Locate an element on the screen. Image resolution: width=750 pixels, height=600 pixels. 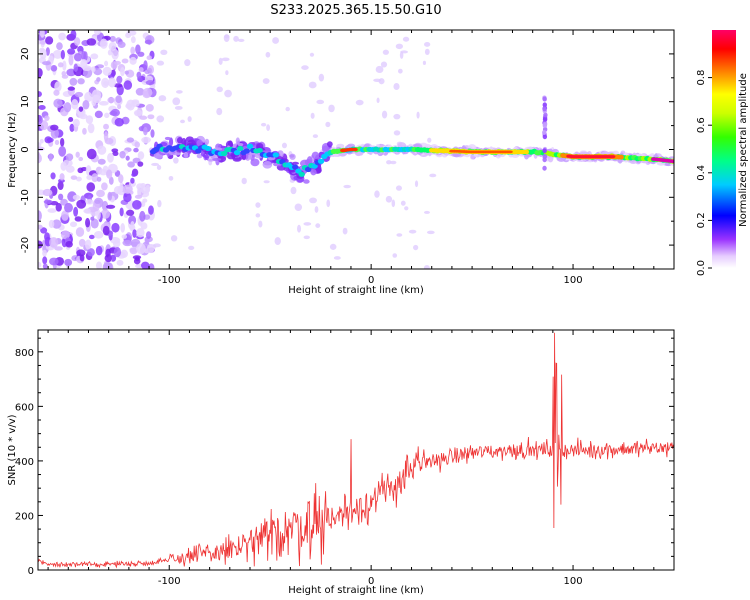
ridge-hot-blob is located at coordinates (672, 161).